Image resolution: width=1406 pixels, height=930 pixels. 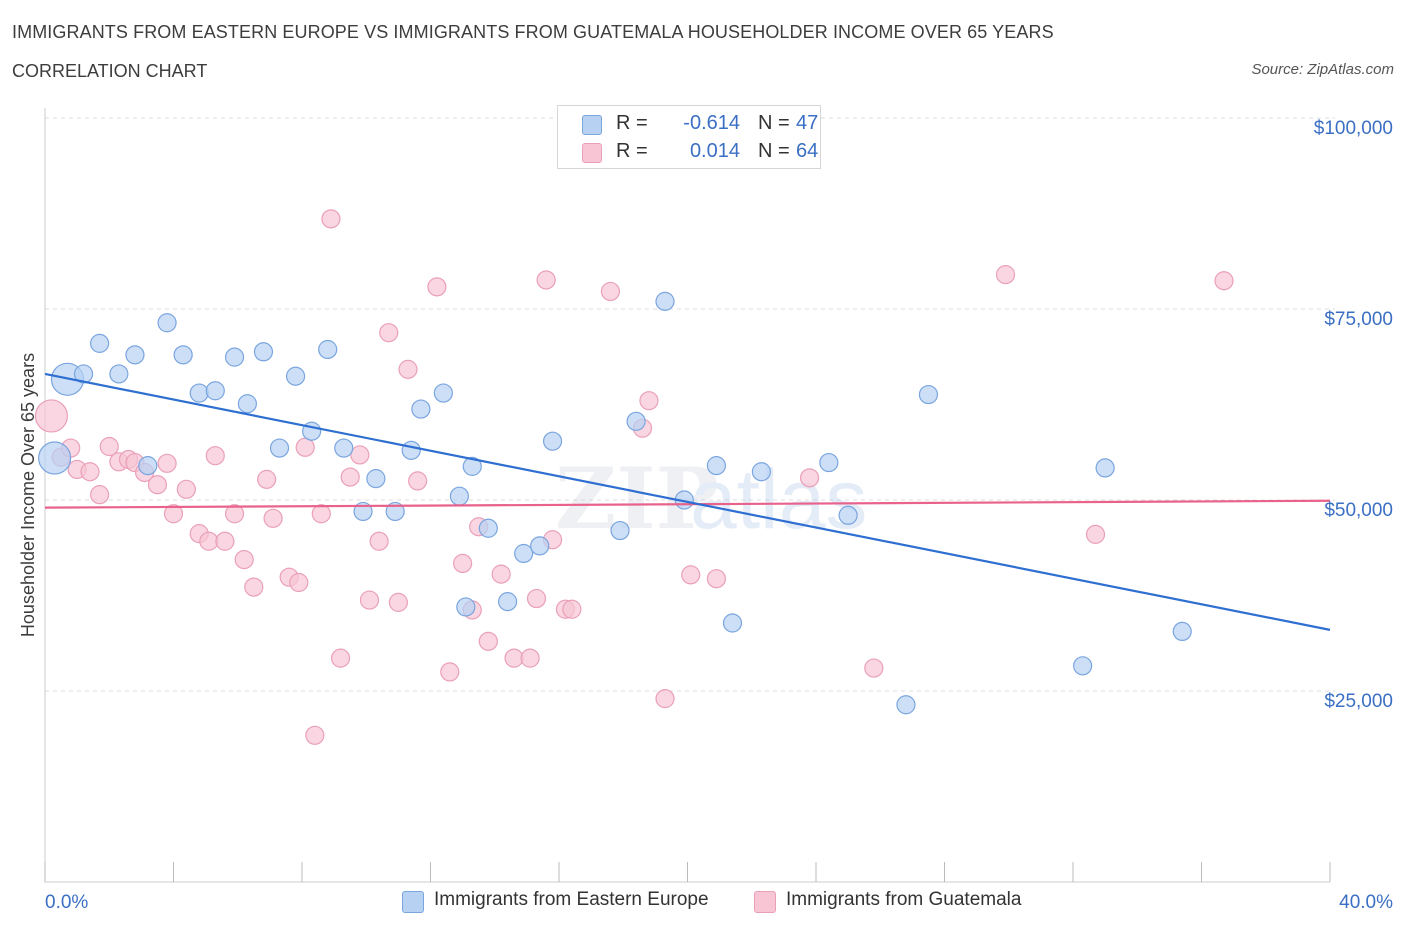 What do you see at coordinates (66, 902) in the screenshot?
I see `x-tick-label-min: 0.0%` at bounding box center [66, 902].